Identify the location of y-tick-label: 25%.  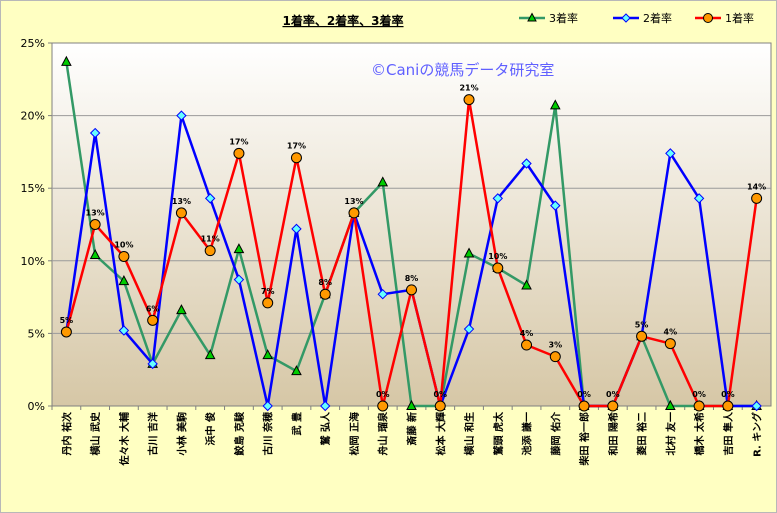
(33, 43).